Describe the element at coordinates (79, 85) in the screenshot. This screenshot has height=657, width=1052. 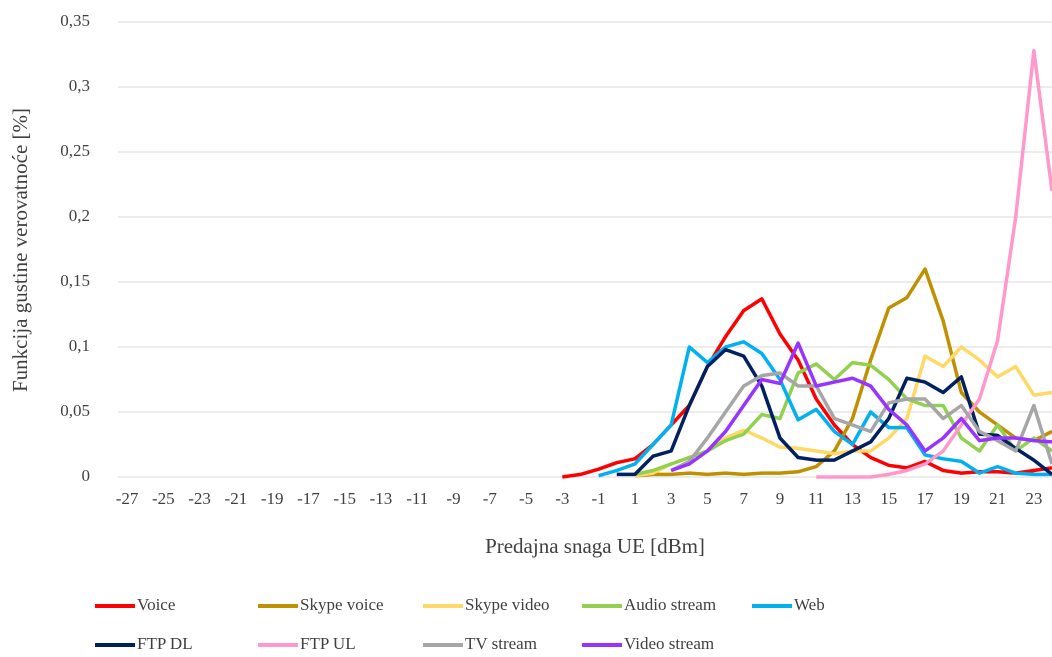
I see `y-tick-label: 0,3` at that location.